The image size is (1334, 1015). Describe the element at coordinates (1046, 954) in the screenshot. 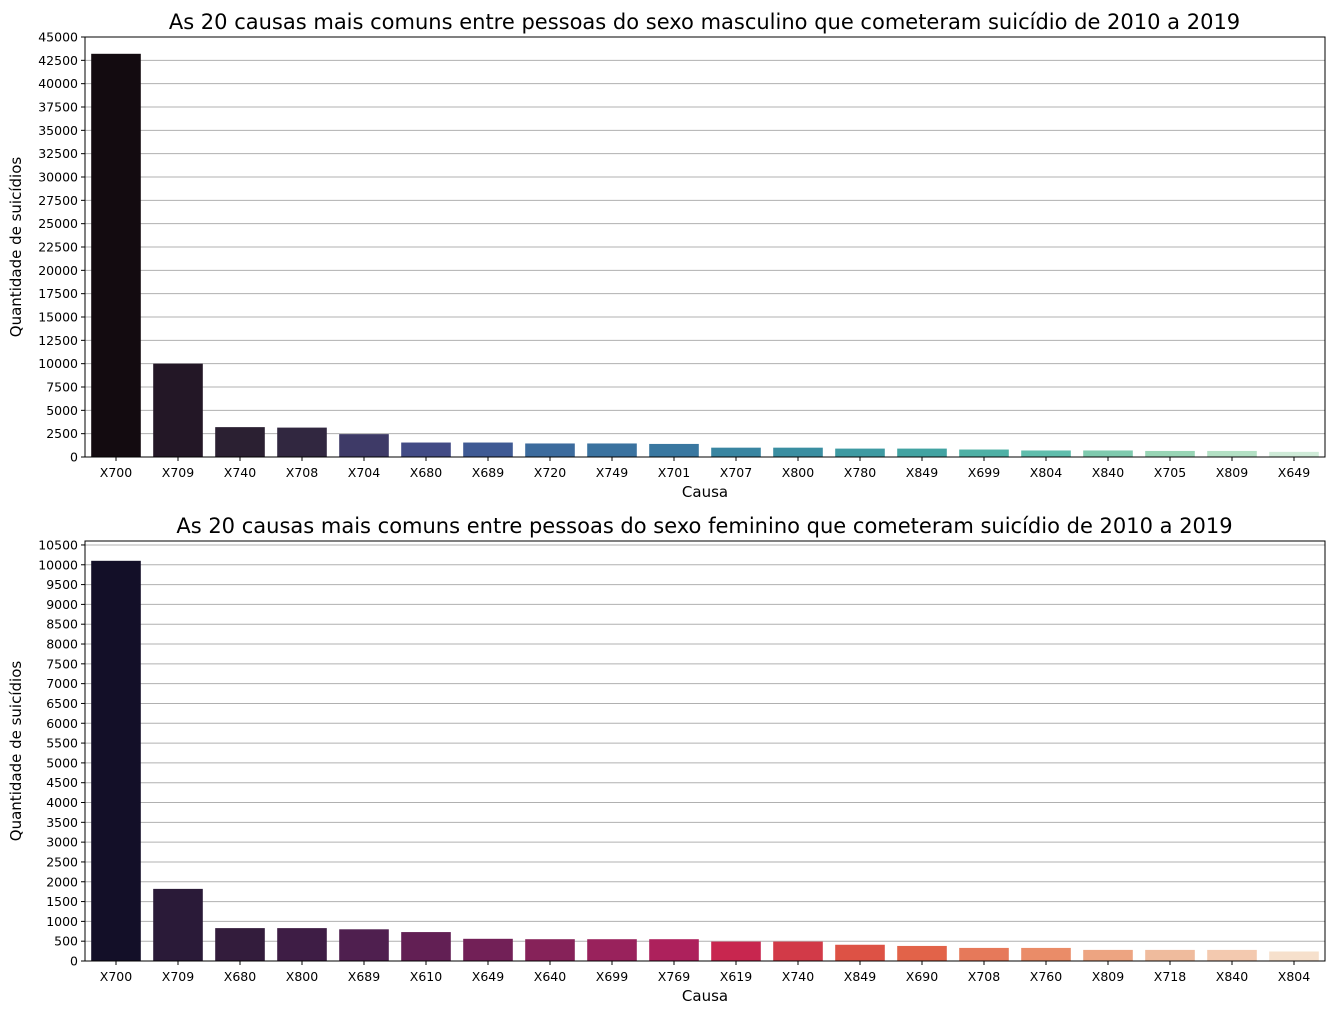

I see `bar-x760` at that location.